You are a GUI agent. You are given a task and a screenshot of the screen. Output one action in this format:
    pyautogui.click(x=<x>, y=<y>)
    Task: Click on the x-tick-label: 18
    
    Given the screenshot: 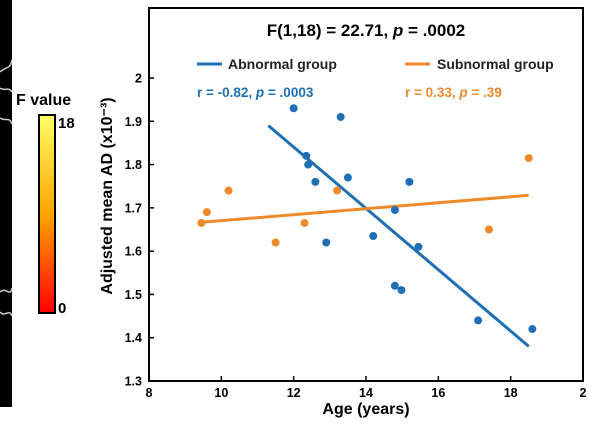 What is the action you would take?
    pyautogui.click(x=511, y=393)
    